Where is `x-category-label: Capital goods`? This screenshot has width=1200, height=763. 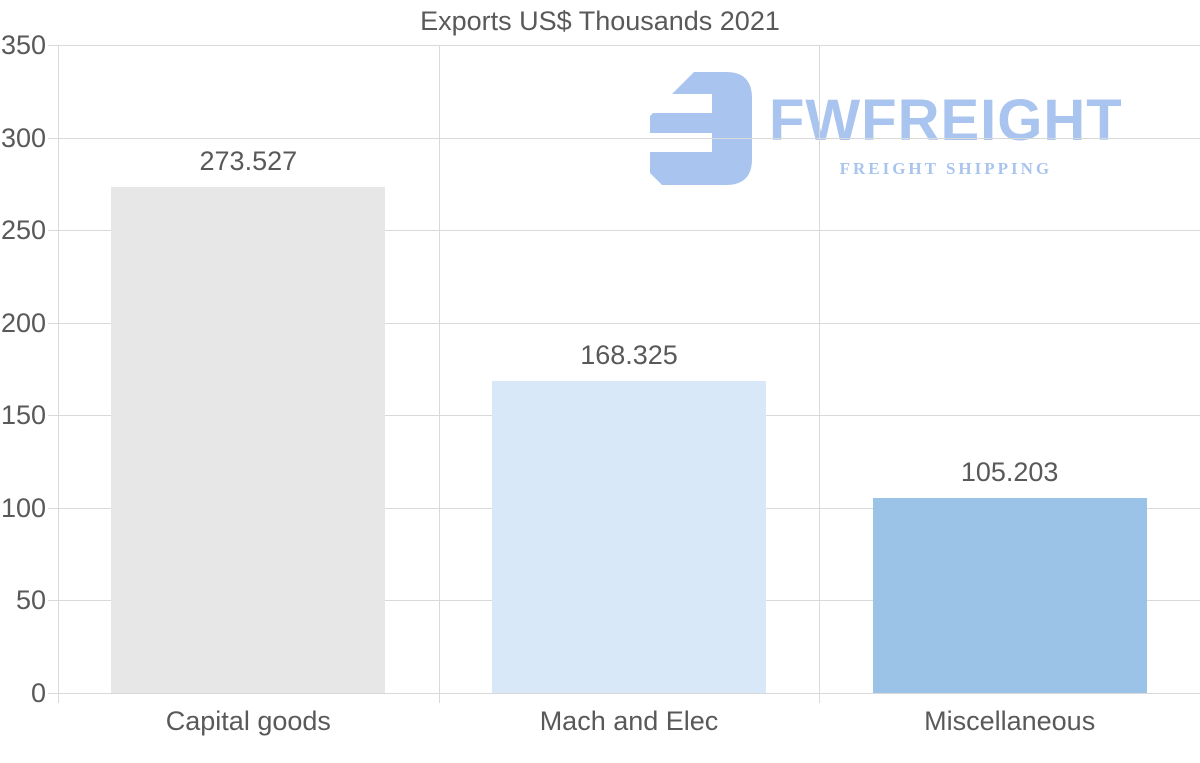
x-category-label: Capital goods is located at coordinates (248, 721).